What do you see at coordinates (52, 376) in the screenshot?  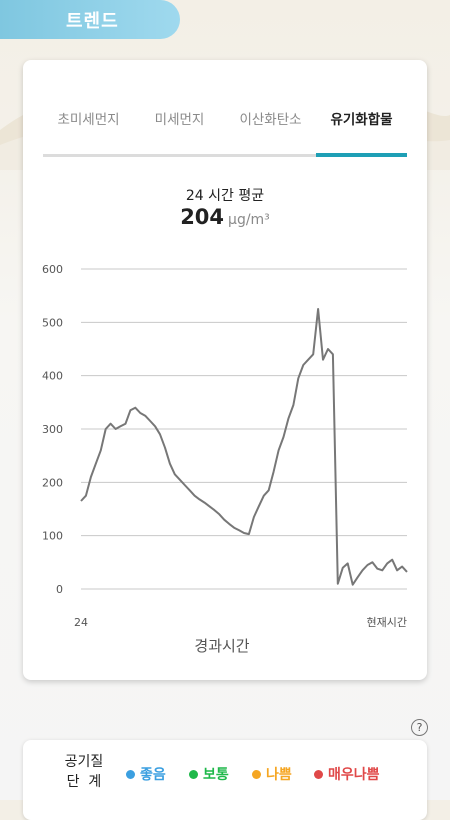 I see `y-tick-label-400: 400` at bounding box center [52, 376].